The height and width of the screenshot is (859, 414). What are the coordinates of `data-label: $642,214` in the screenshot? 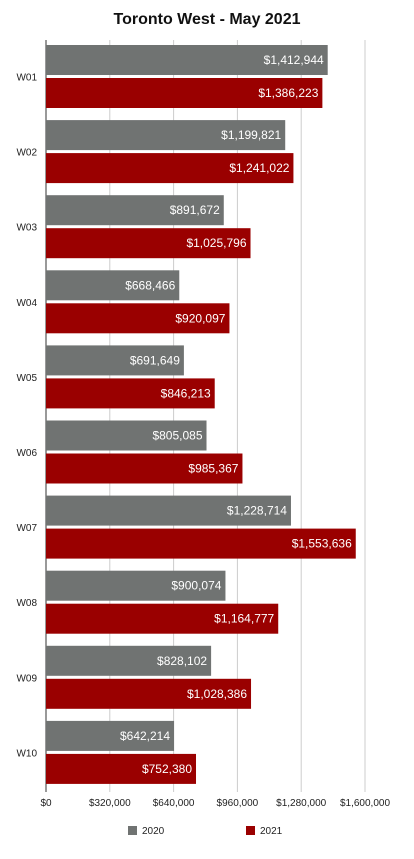 It's located at (145, 736).